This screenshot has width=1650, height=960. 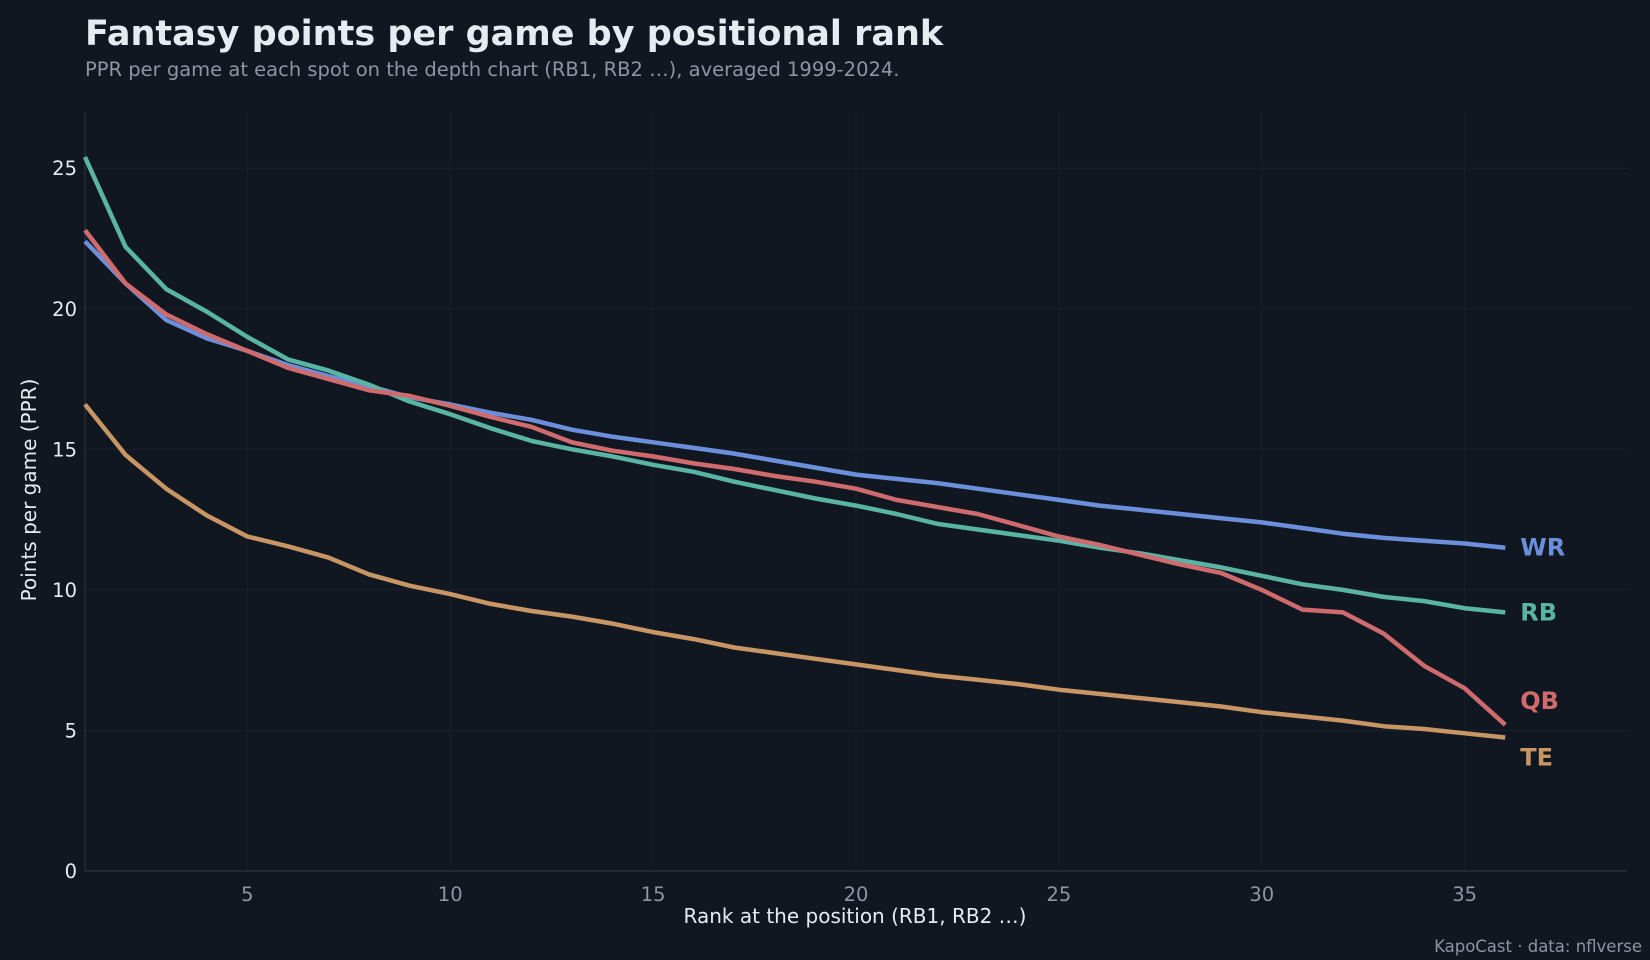 I want to click on x-tick-label: 20, so click(x=856, y=894).